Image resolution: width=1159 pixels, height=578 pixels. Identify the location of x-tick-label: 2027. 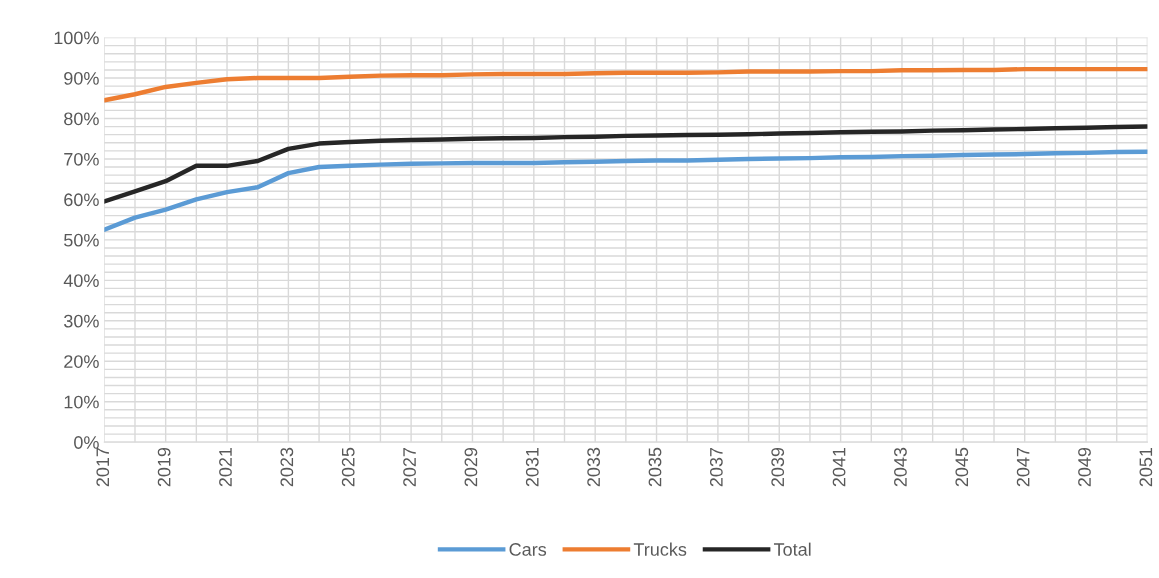
(409, 467).